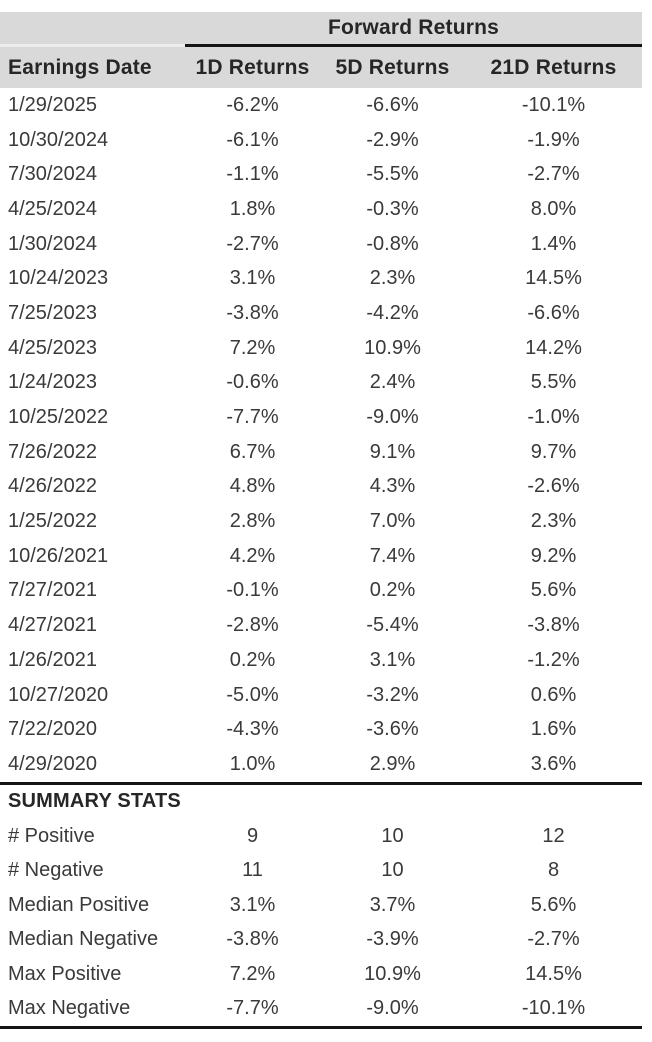 Image resolution: width=652 pixels, height=1042 pixels. What do you see at coordinates (321, 695) in the screenshot?
I see `table-row: 10/27/2020 -5.0% -3.2% 0.6%` at bounding box center [321, 695].